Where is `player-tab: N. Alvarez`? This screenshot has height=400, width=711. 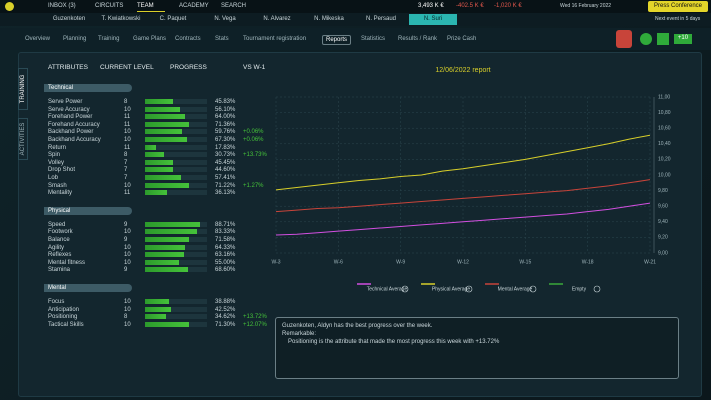
player-tab: N. Alvarez is located at coordinates (277, 19).